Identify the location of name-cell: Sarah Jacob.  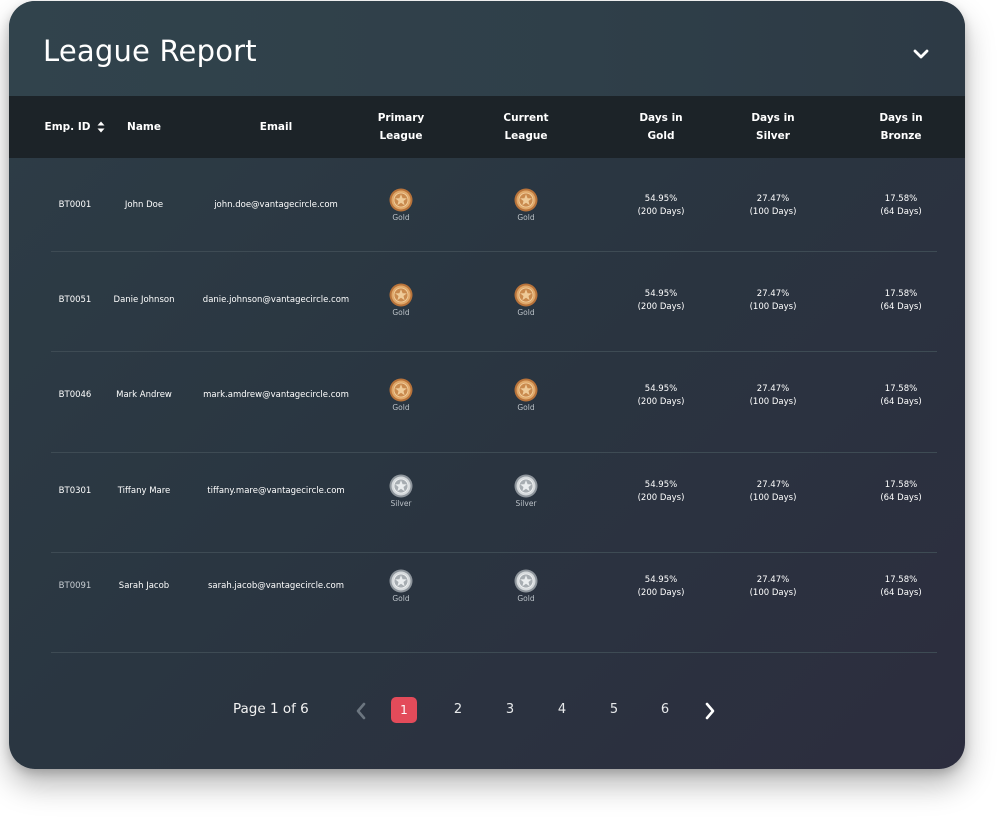
(144, 586).